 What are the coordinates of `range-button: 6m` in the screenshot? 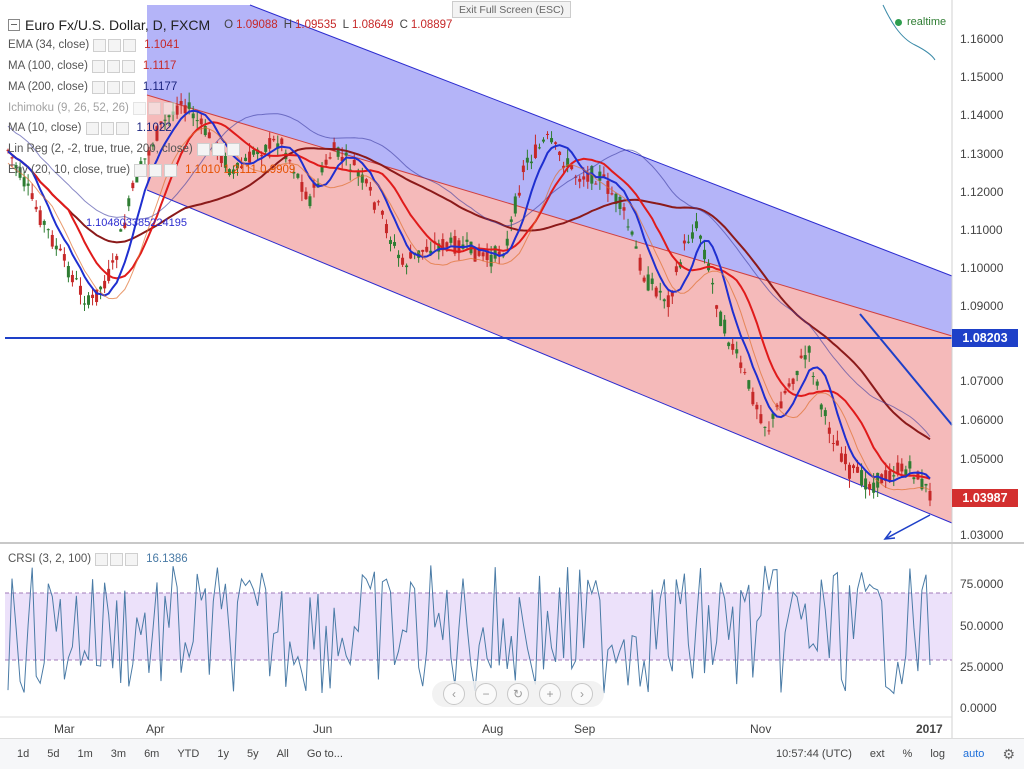 It's located at (152, 754).